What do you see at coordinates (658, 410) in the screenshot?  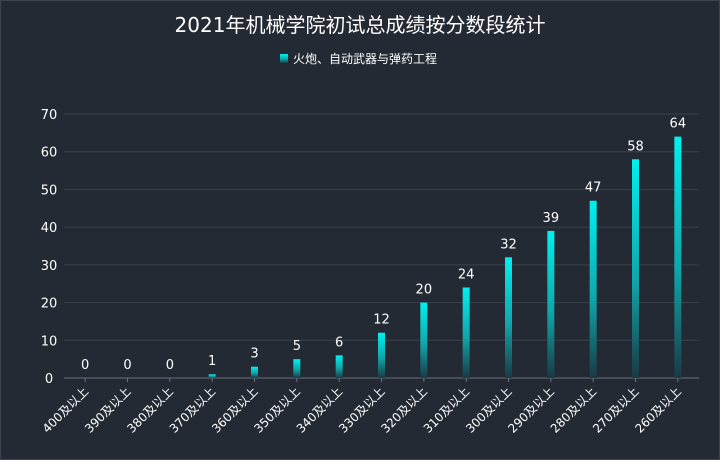 I see `x-tick-label: 260及以上` at bounding box center [658, 410].